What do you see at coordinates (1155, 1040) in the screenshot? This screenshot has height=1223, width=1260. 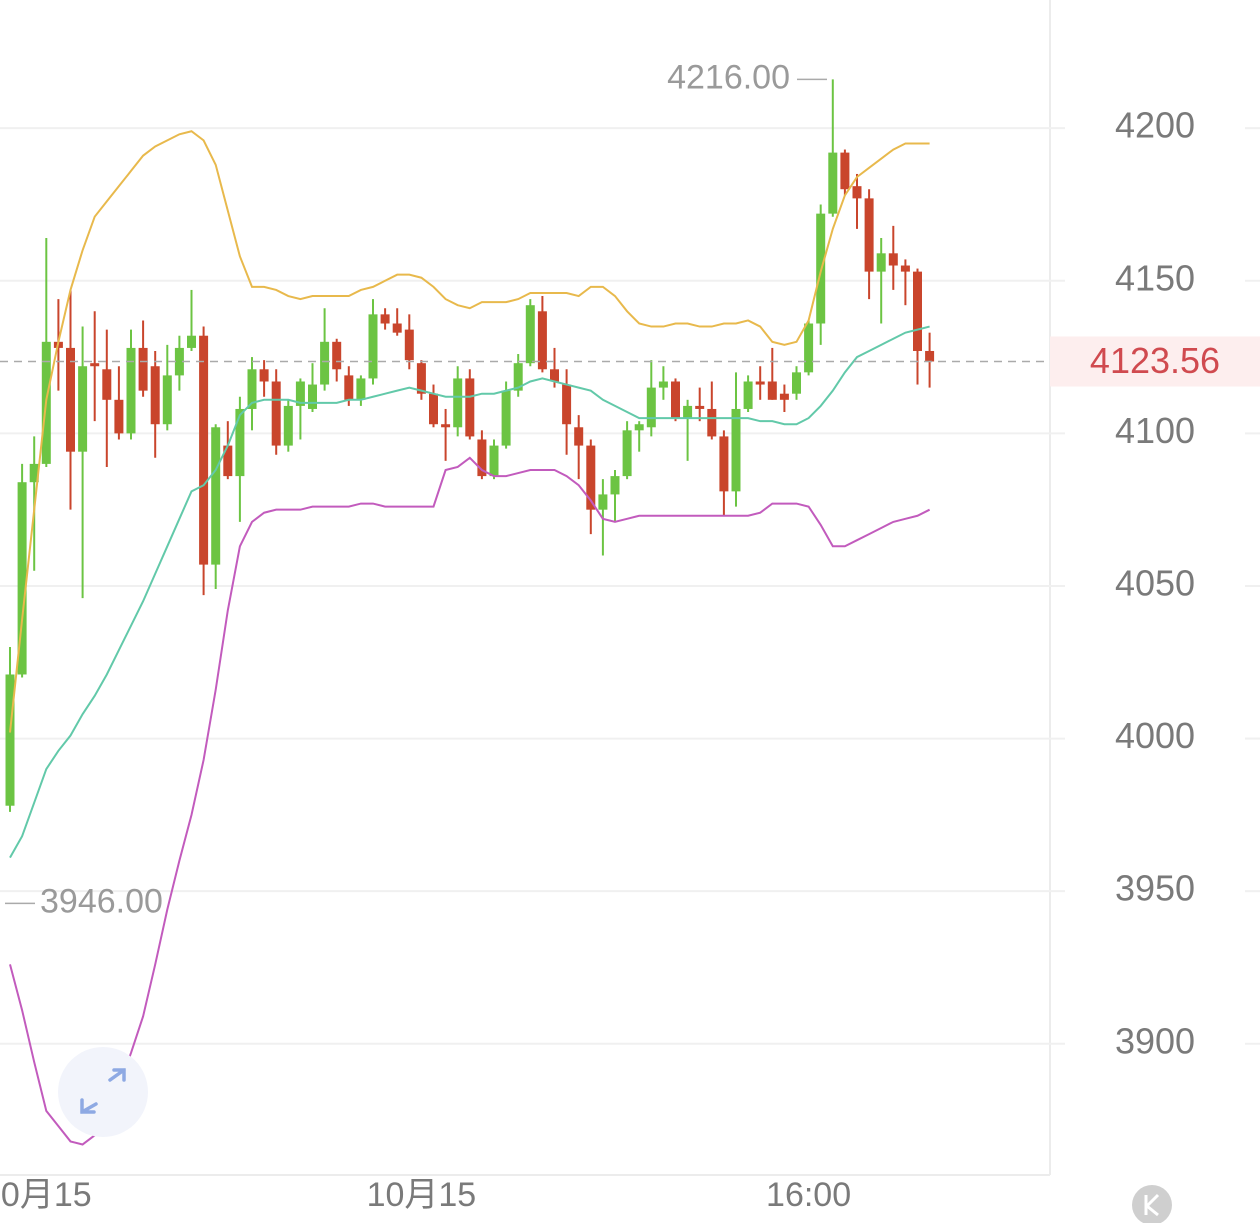 I see `y-tick-label: 3900` at bounding box center [1155, 1040].